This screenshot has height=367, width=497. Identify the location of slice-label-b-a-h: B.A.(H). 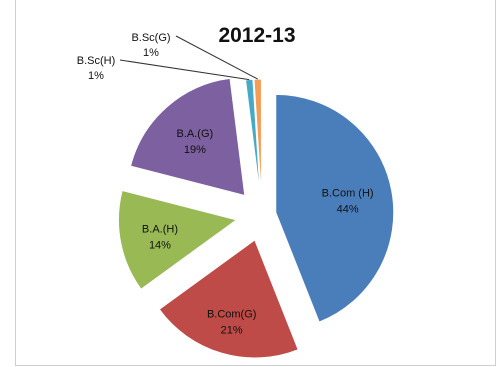
(160, 229).